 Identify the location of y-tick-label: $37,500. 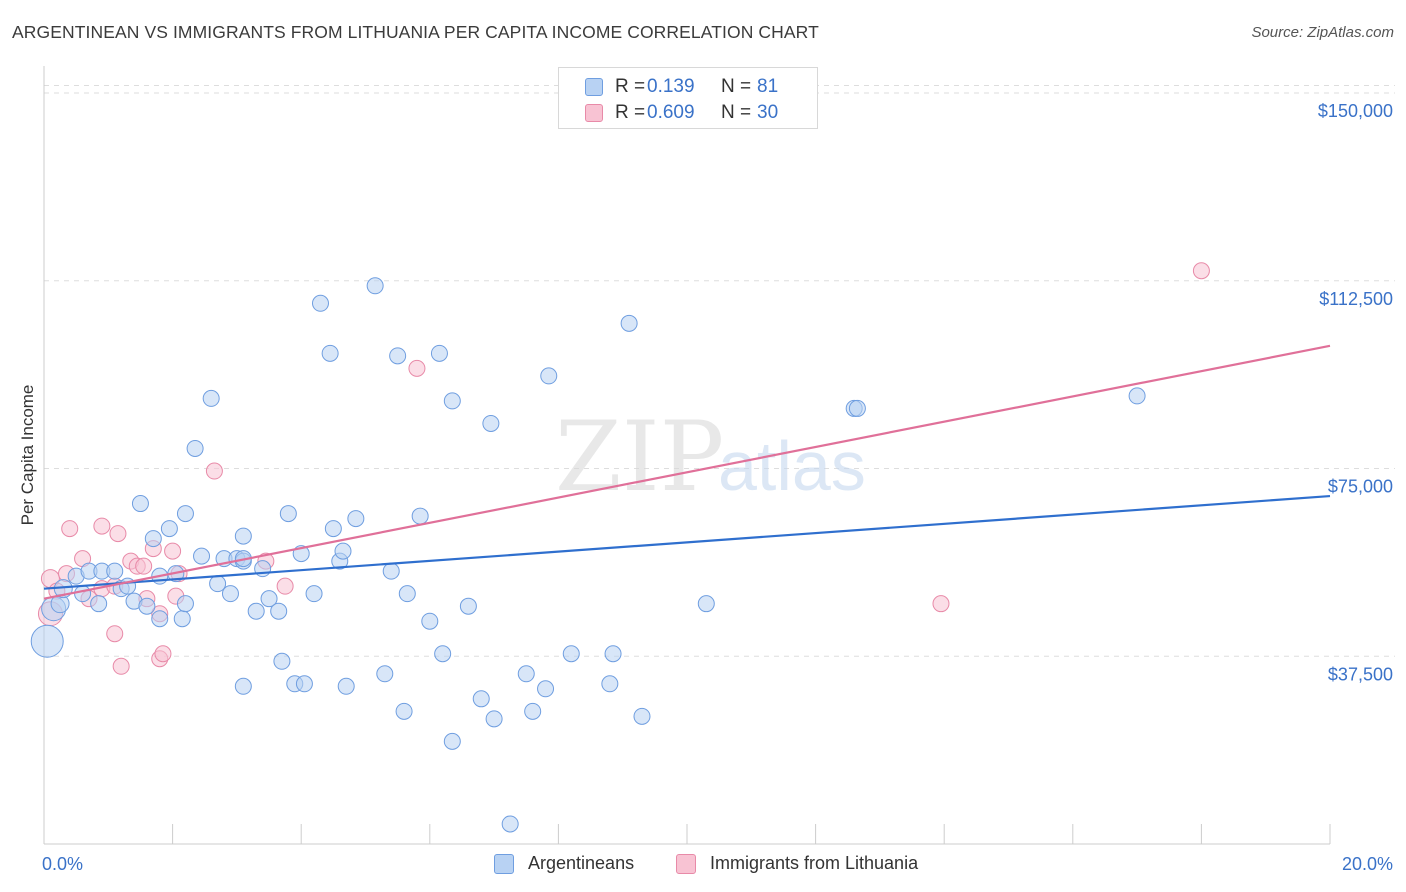
(1360, 674).